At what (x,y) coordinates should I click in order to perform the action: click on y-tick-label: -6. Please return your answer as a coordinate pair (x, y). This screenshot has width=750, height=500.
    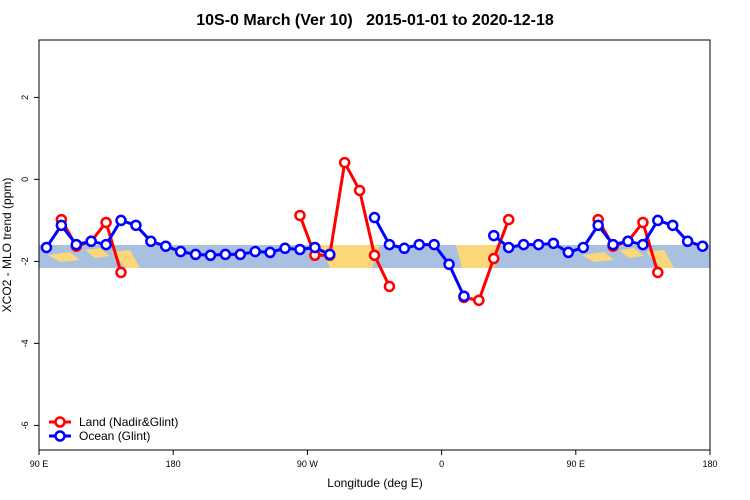
    Looking at the image, I should click on (25, 425).